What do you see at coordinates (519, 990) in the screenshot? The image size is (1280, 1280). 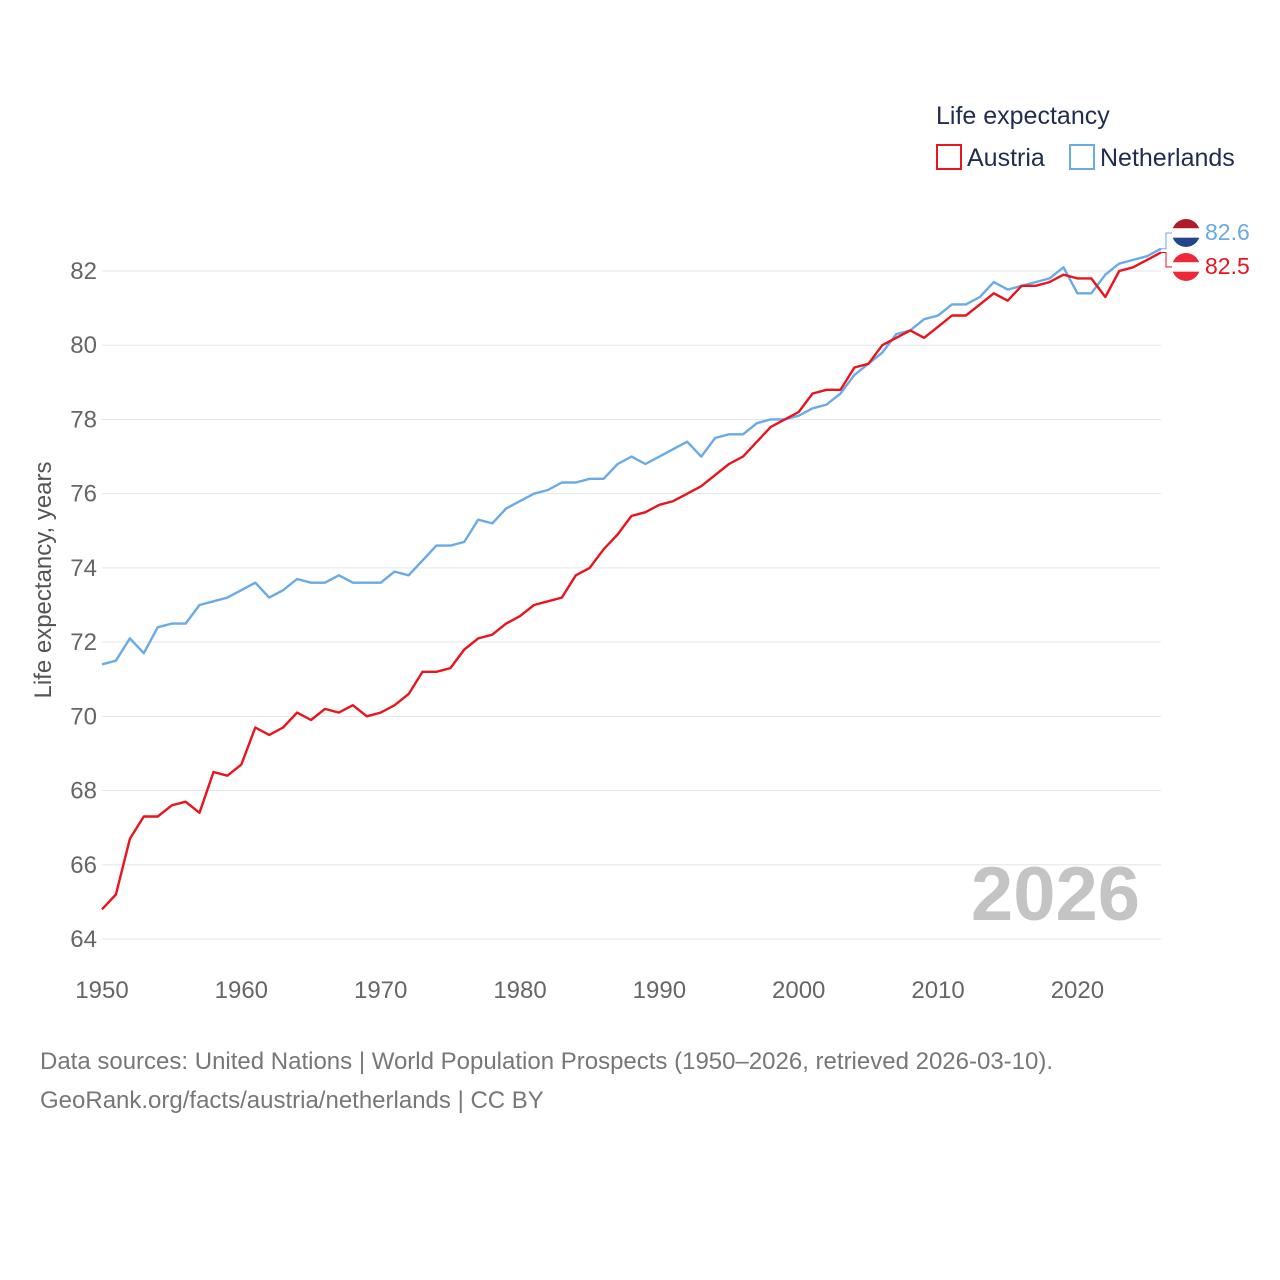 I see `x-tick-label: 1980` at bounding box center [519, 990].